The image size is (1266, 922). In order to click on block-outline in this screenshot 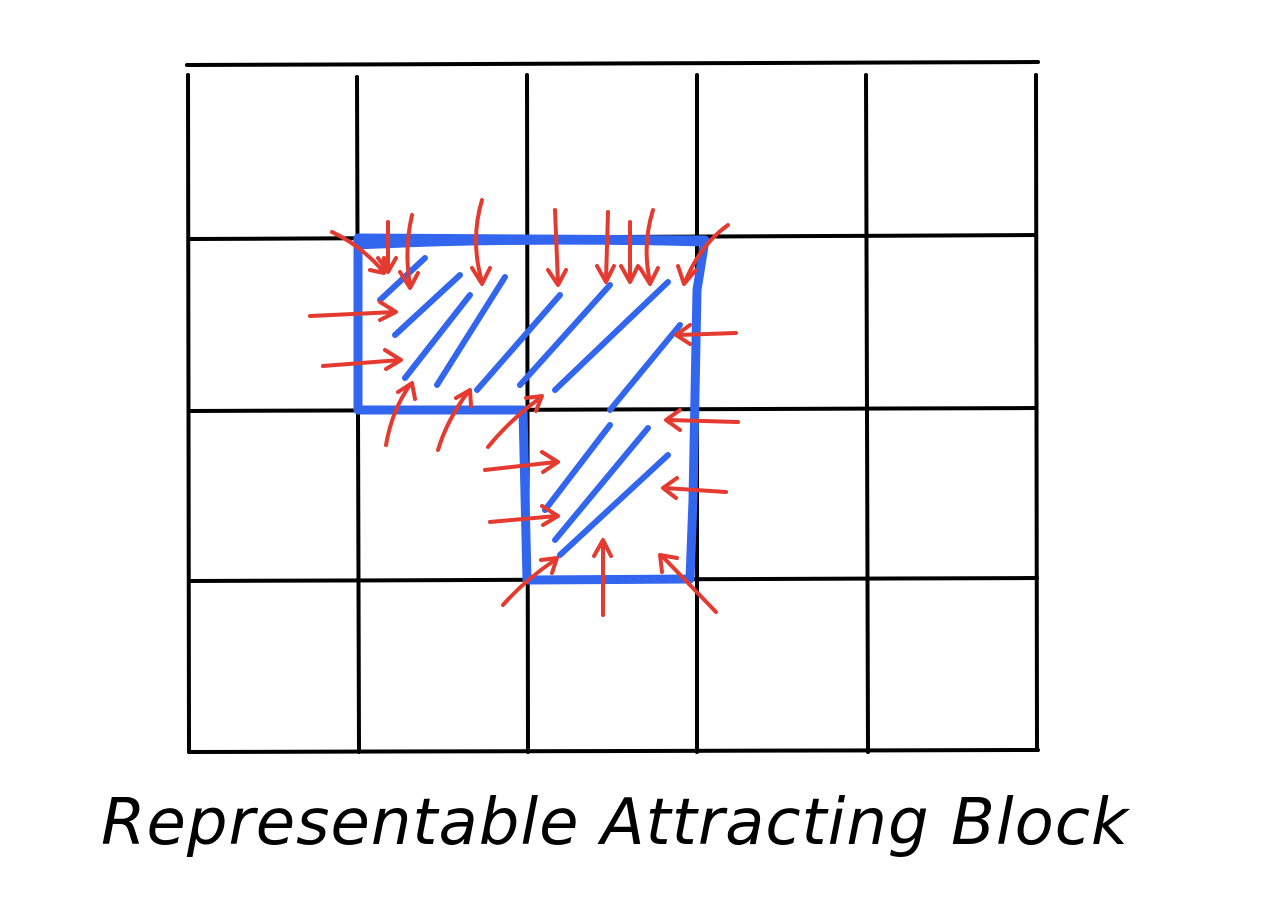, I will do `click(531, 409)`.